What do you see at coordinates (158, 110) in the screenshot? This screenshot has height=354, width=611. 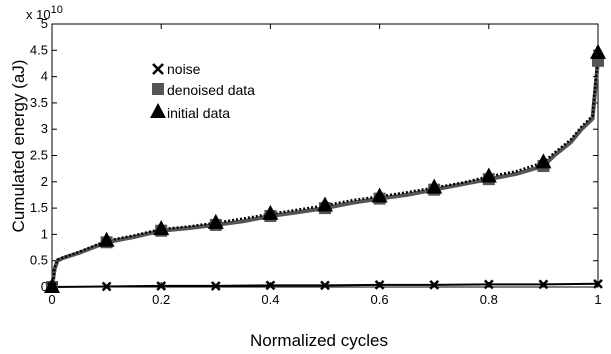 I see `legend-initial-marker` at bounding box center [158, 110].